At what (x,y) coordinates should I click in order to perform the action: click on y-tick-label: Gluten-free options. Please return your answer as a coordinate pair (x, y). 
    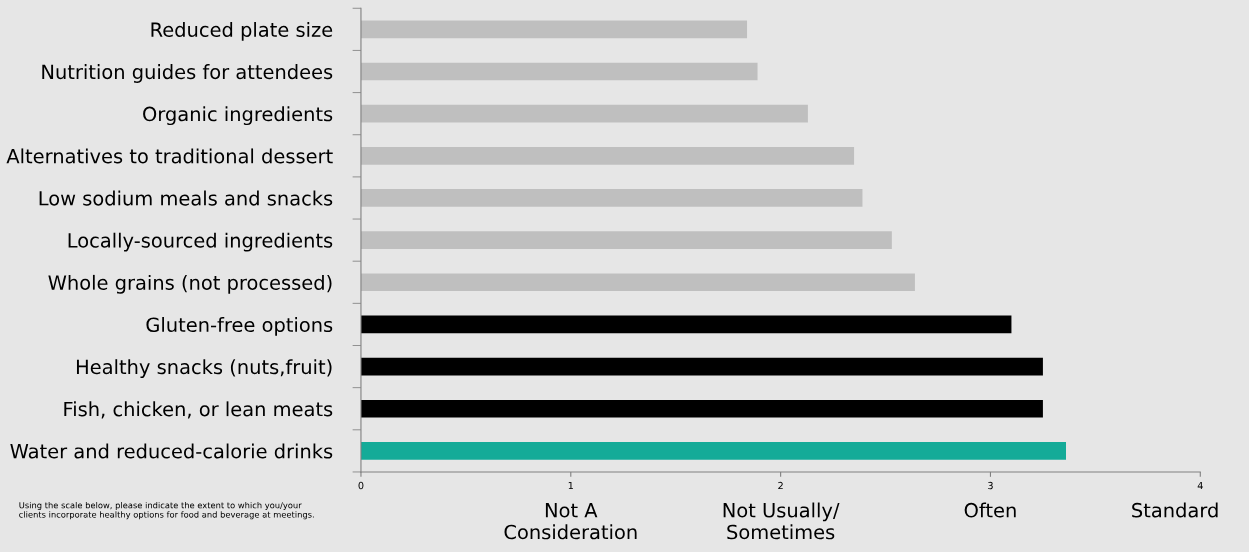
    Looking at the image, I should click on (239, 326).